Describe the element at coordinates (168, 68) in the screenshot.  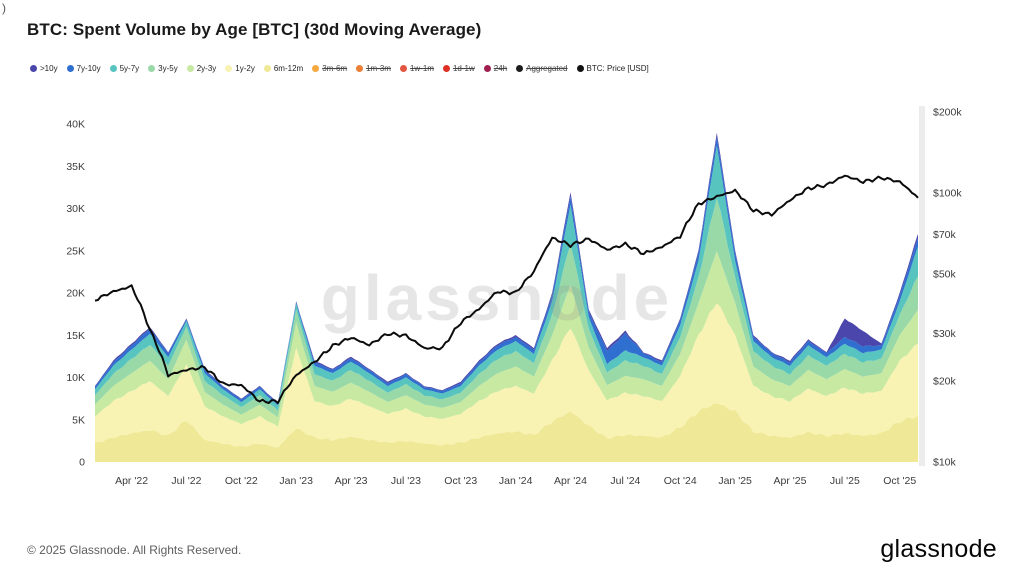
I see `legend-label: 3y-5y` at that location.